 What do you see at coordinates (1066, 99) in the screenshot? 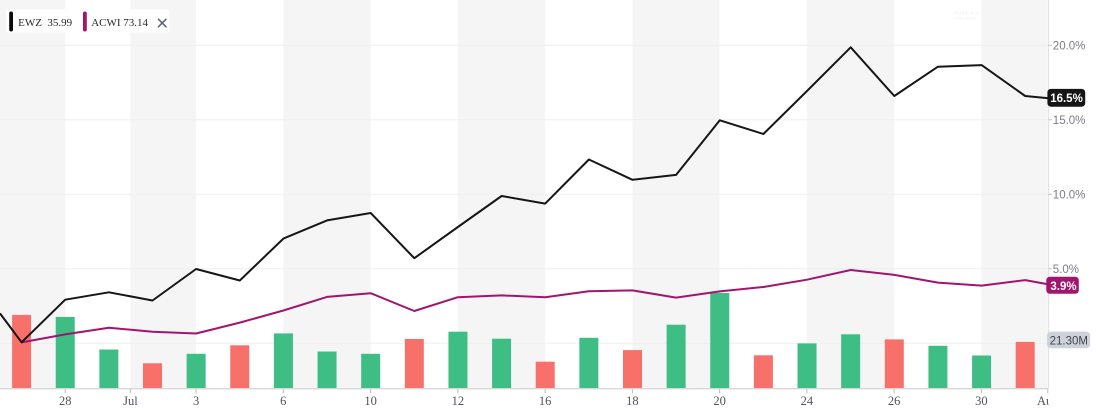
I see `svg-text: 16.5%` at bounding box center [1066, 99].